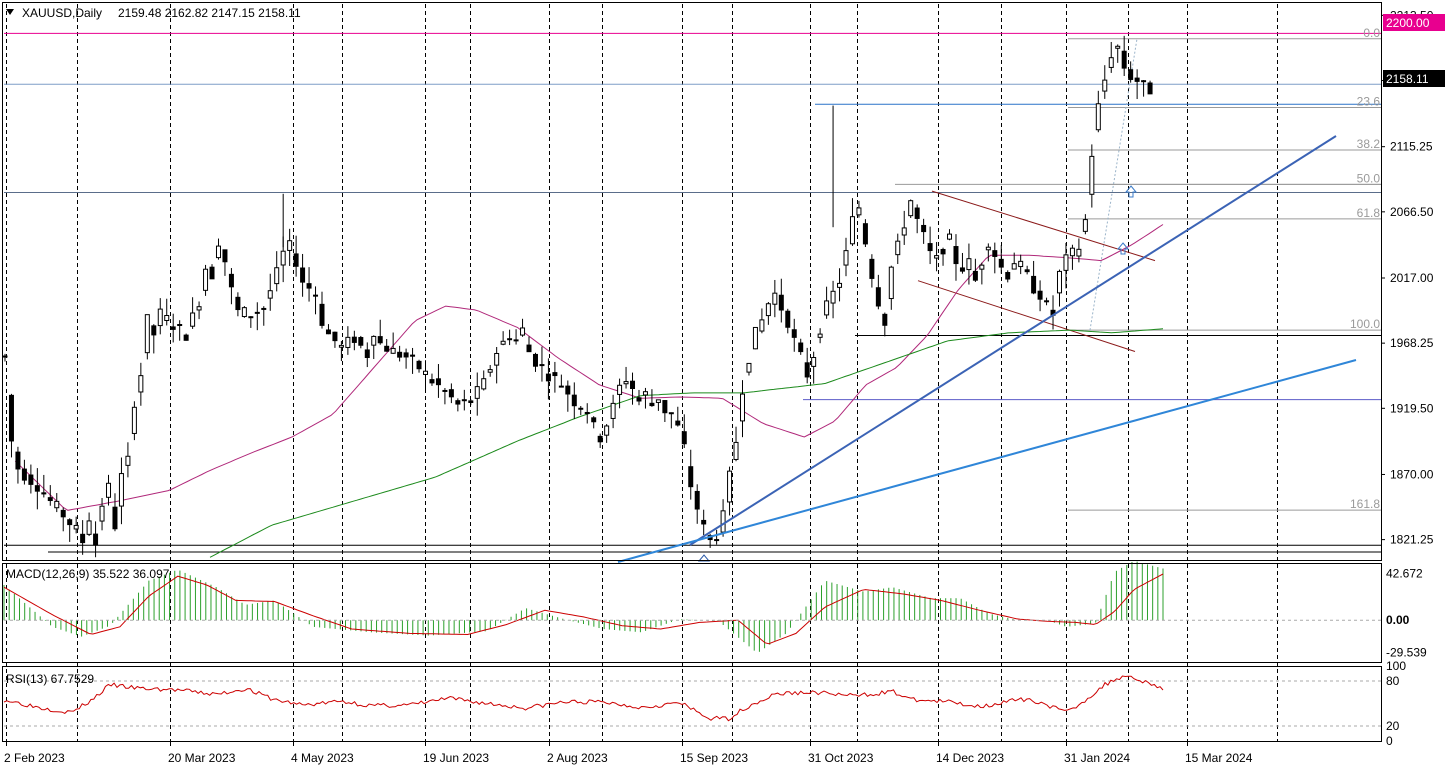  Describe the element at coordinates (1396, 666) in the screenshot. I see `rsi-tick-label: 100` at that location.